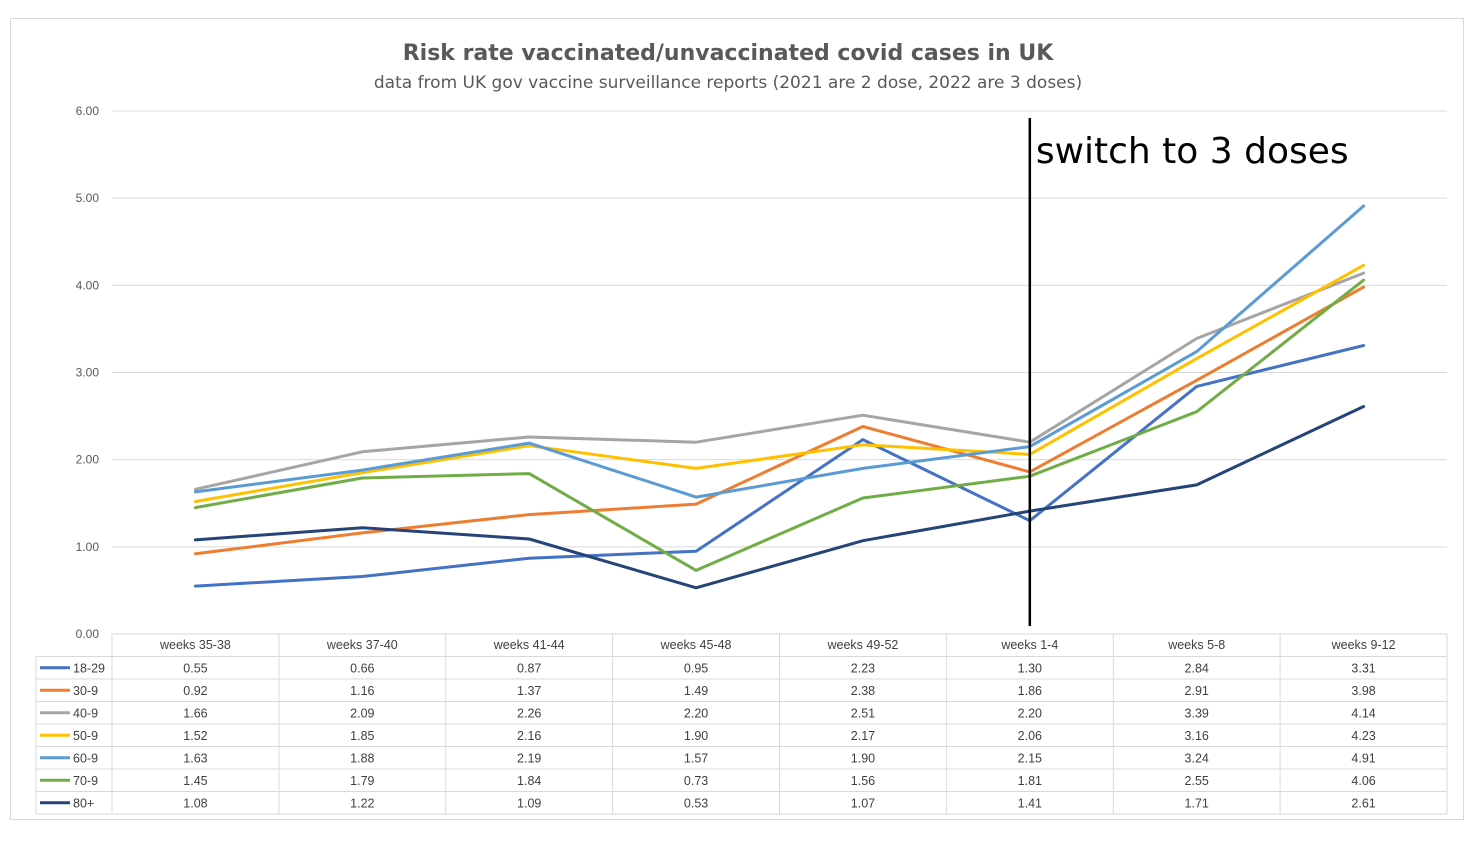  What do you see at coordinates (362, 803) in the screenshot?
I see `table-cell: 1.22` at bounding box center [362, 803].